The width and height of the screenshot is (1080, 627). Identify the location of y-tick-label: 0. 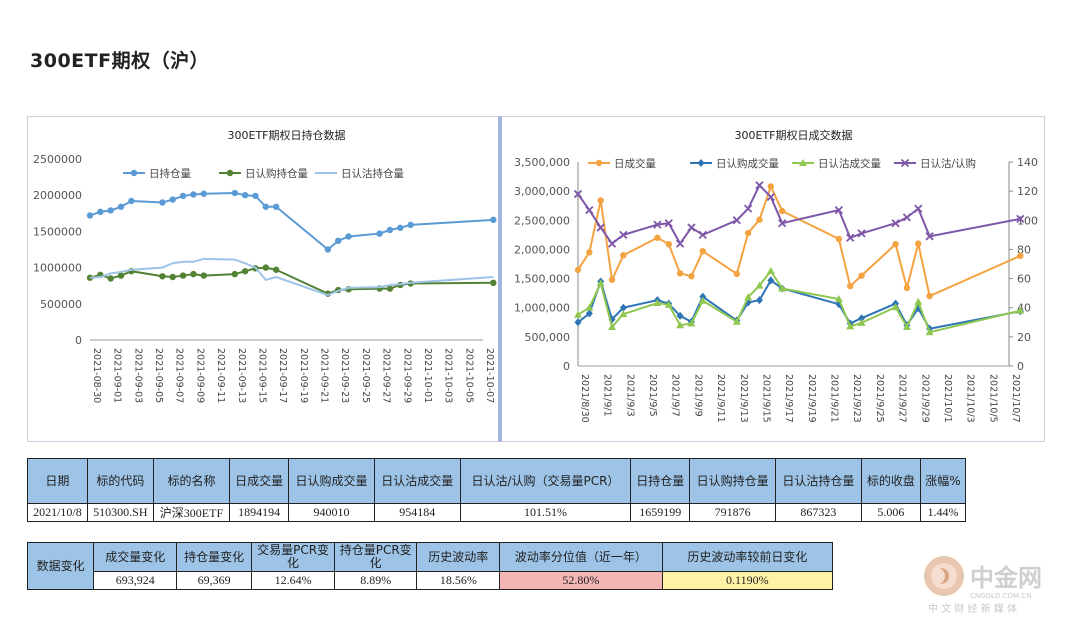
(566, 366).